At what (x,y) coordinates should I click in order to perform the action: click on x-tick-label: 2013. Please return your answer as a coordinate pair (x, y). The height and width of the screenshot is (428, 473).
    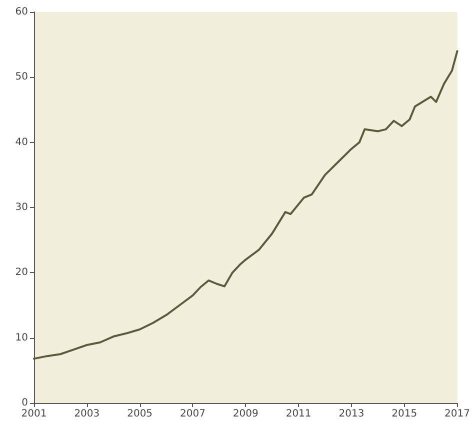
    Looking at the image, I should click on (351, 414).